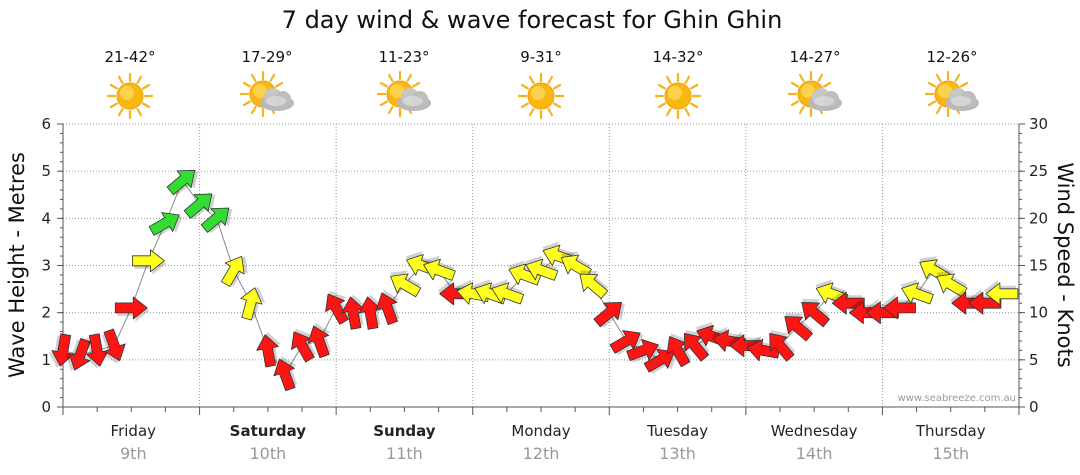  What do you see at coordinates (677, 431) in the screenshot?
I see `x-day-label: Tuesday` at bounding box center [677, 431].